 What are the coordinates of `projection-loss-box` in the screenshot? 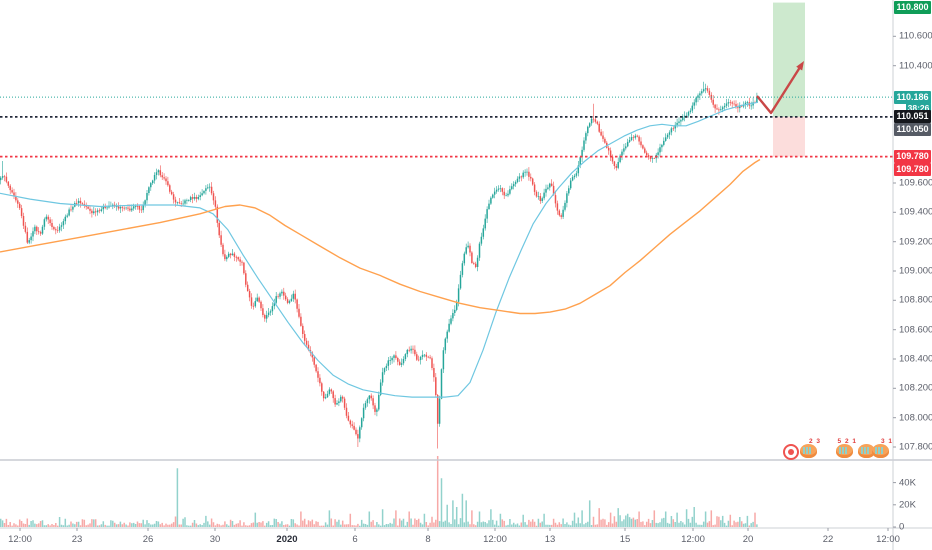 It's located at (789, 136).